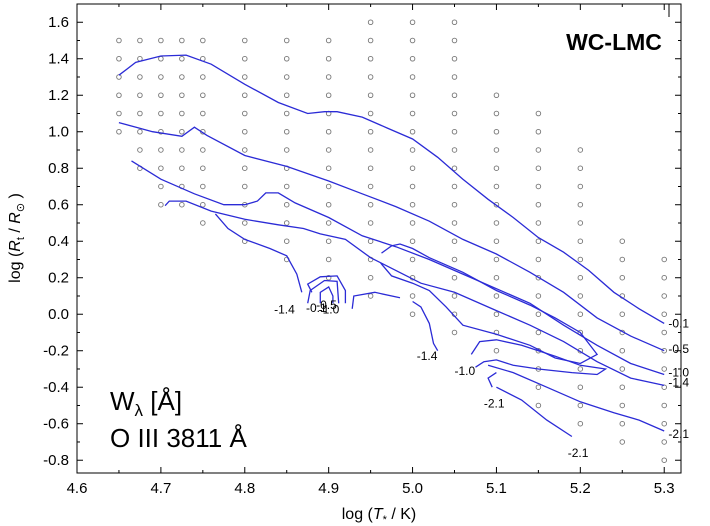 This screenshot has width=710, height=526. I want to click on x-tick-label: 4.9, so click(328, 488).